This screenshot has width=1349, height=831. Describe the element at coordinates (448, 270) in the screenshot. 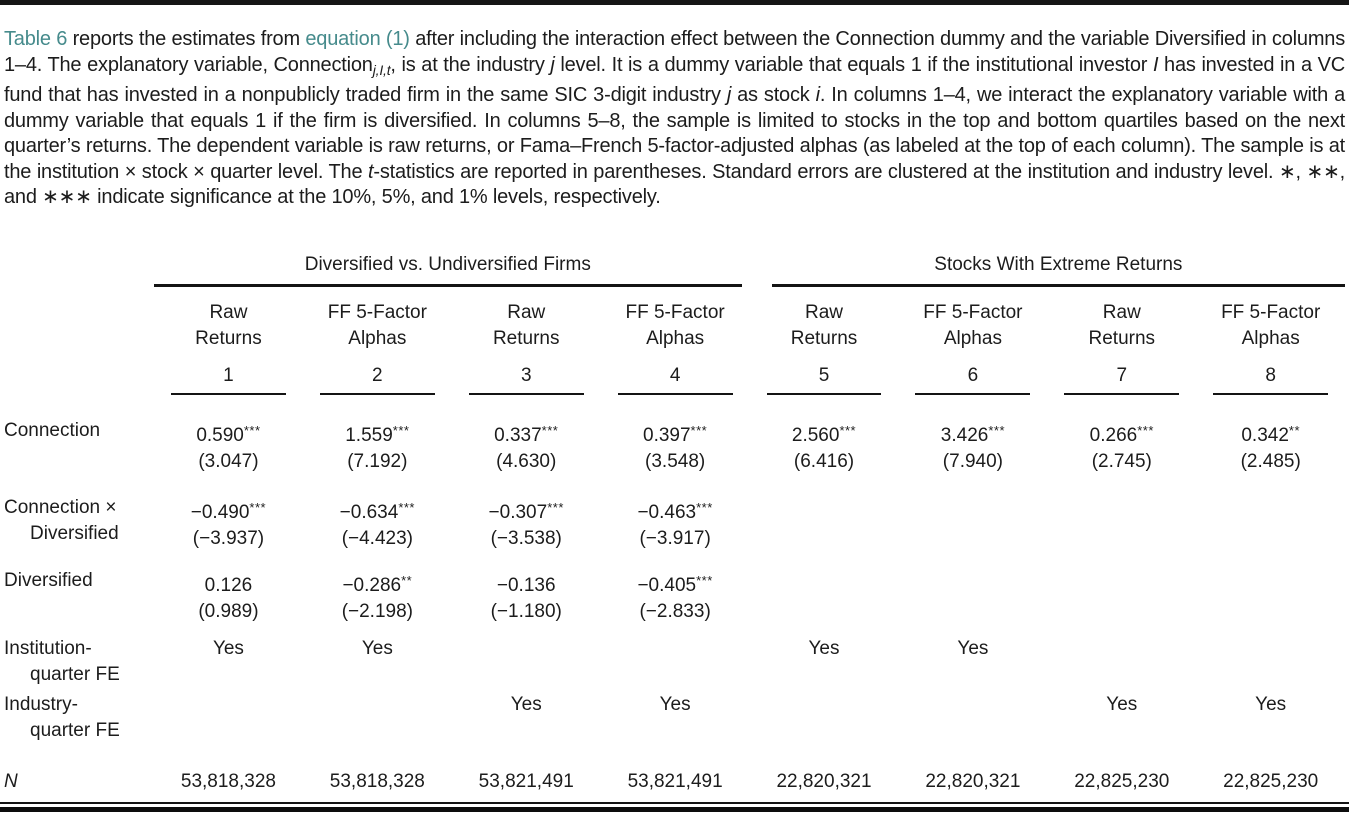

I see `group-header-diversified: Diversified vs. Undiversified Firms` at that location.